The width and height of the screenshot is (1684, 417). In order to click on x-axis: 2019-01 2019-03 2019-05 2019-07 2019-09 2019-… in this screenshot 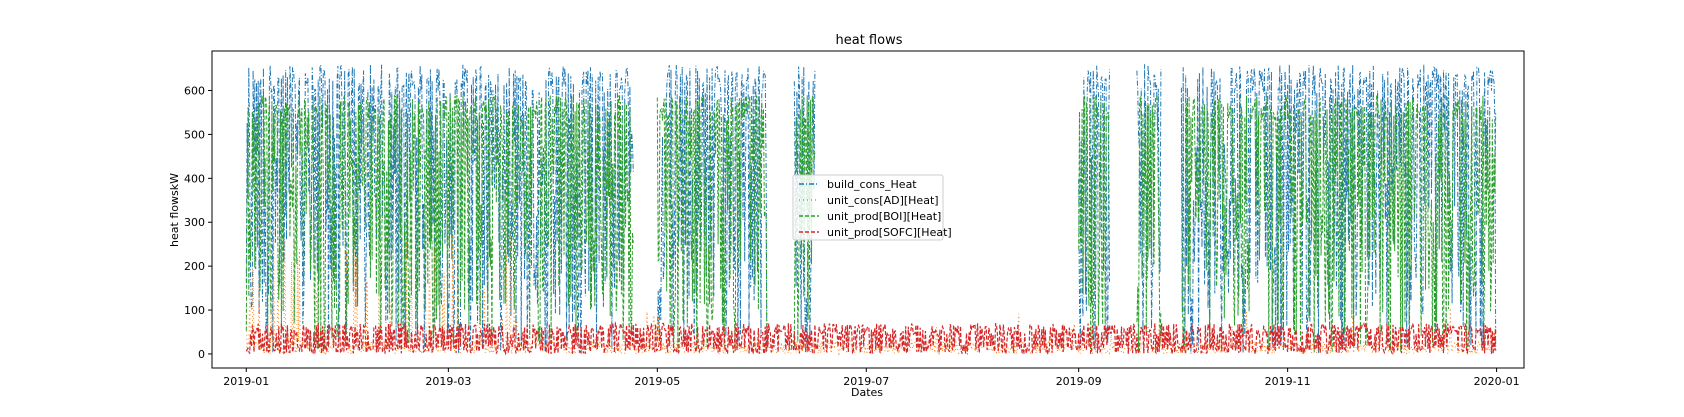, I will do `click(871, 378)`.